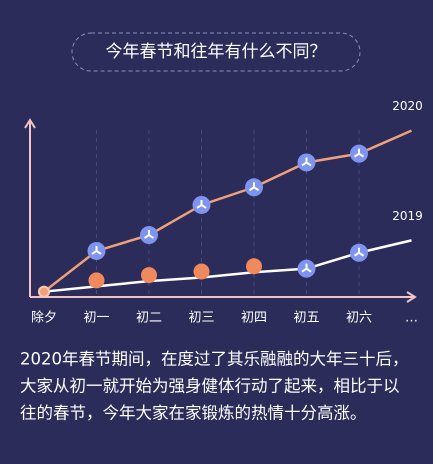 This screenshot has width=433, height=464. I want to click on series-line, so click(227, 266).